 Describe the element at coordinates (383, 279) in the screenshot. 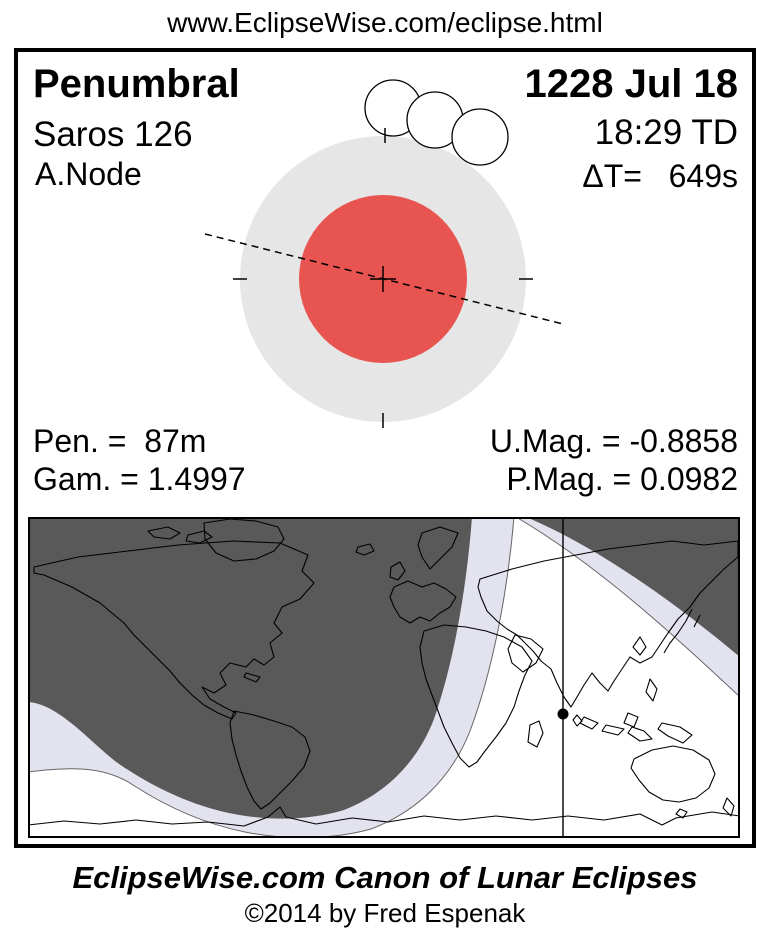

I see `center-crosshair` at that location.